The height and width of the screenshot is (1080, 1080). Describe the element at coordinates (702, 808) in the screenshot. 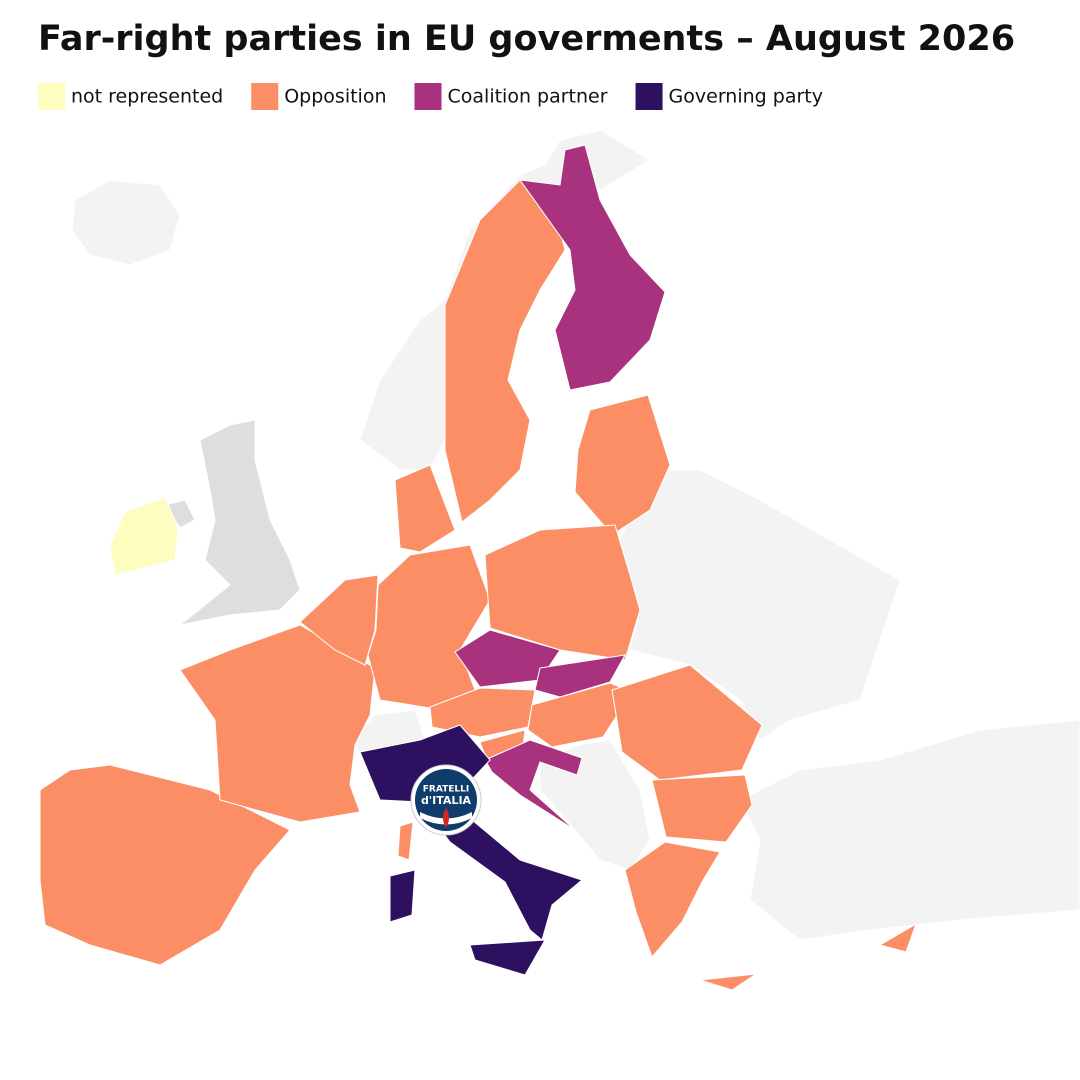

I see `bulgaria` at that location.